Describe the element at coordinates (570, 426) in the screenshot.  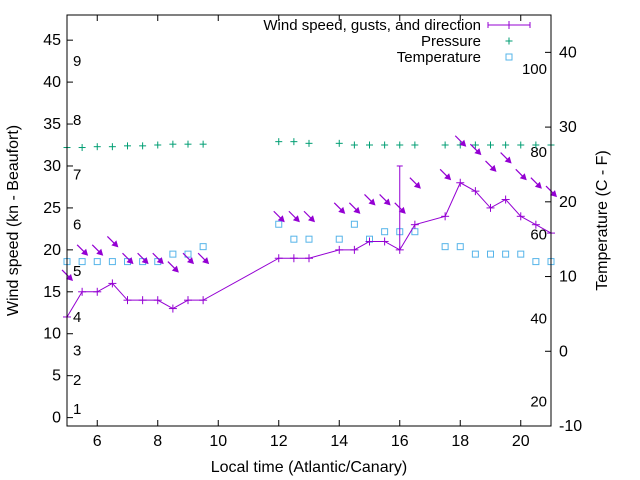
I see `y2-tick-label: -10` at that location.